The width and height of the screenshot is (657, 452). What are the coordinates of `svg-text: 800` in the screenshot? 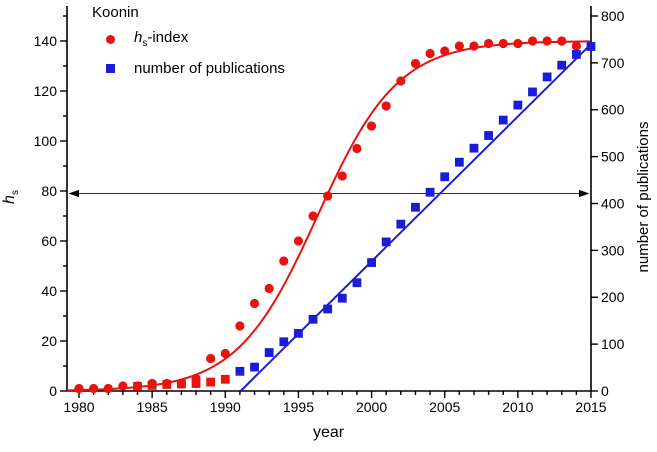 It's located at (613, 16).